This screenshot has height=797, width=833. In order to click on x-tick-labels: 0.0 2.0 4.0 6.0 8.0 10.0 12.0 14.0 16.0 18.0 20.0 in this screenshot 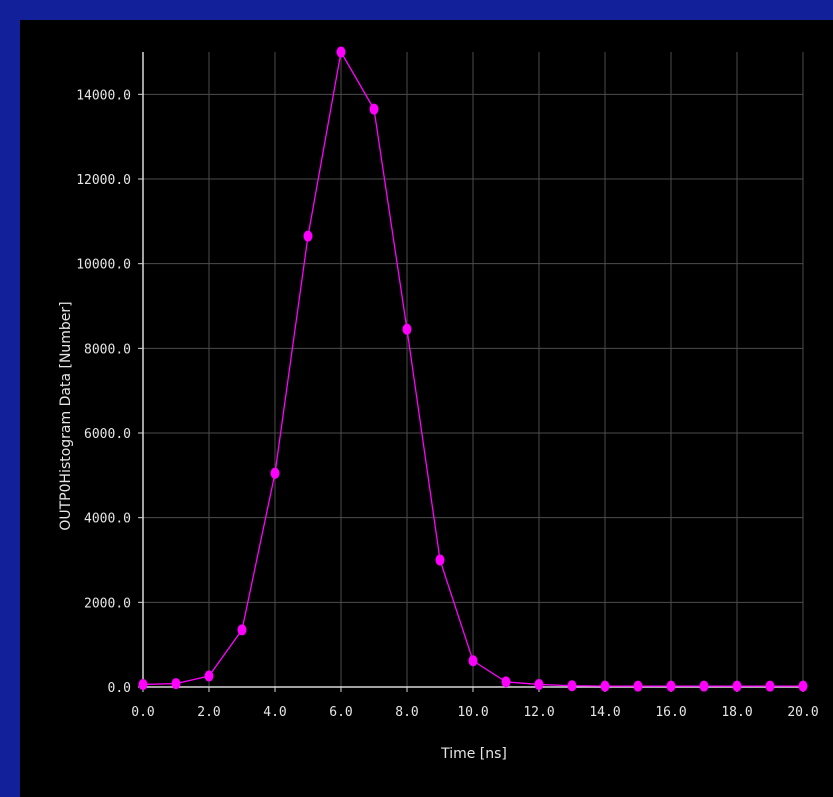, I will do `click(474, 712)`.